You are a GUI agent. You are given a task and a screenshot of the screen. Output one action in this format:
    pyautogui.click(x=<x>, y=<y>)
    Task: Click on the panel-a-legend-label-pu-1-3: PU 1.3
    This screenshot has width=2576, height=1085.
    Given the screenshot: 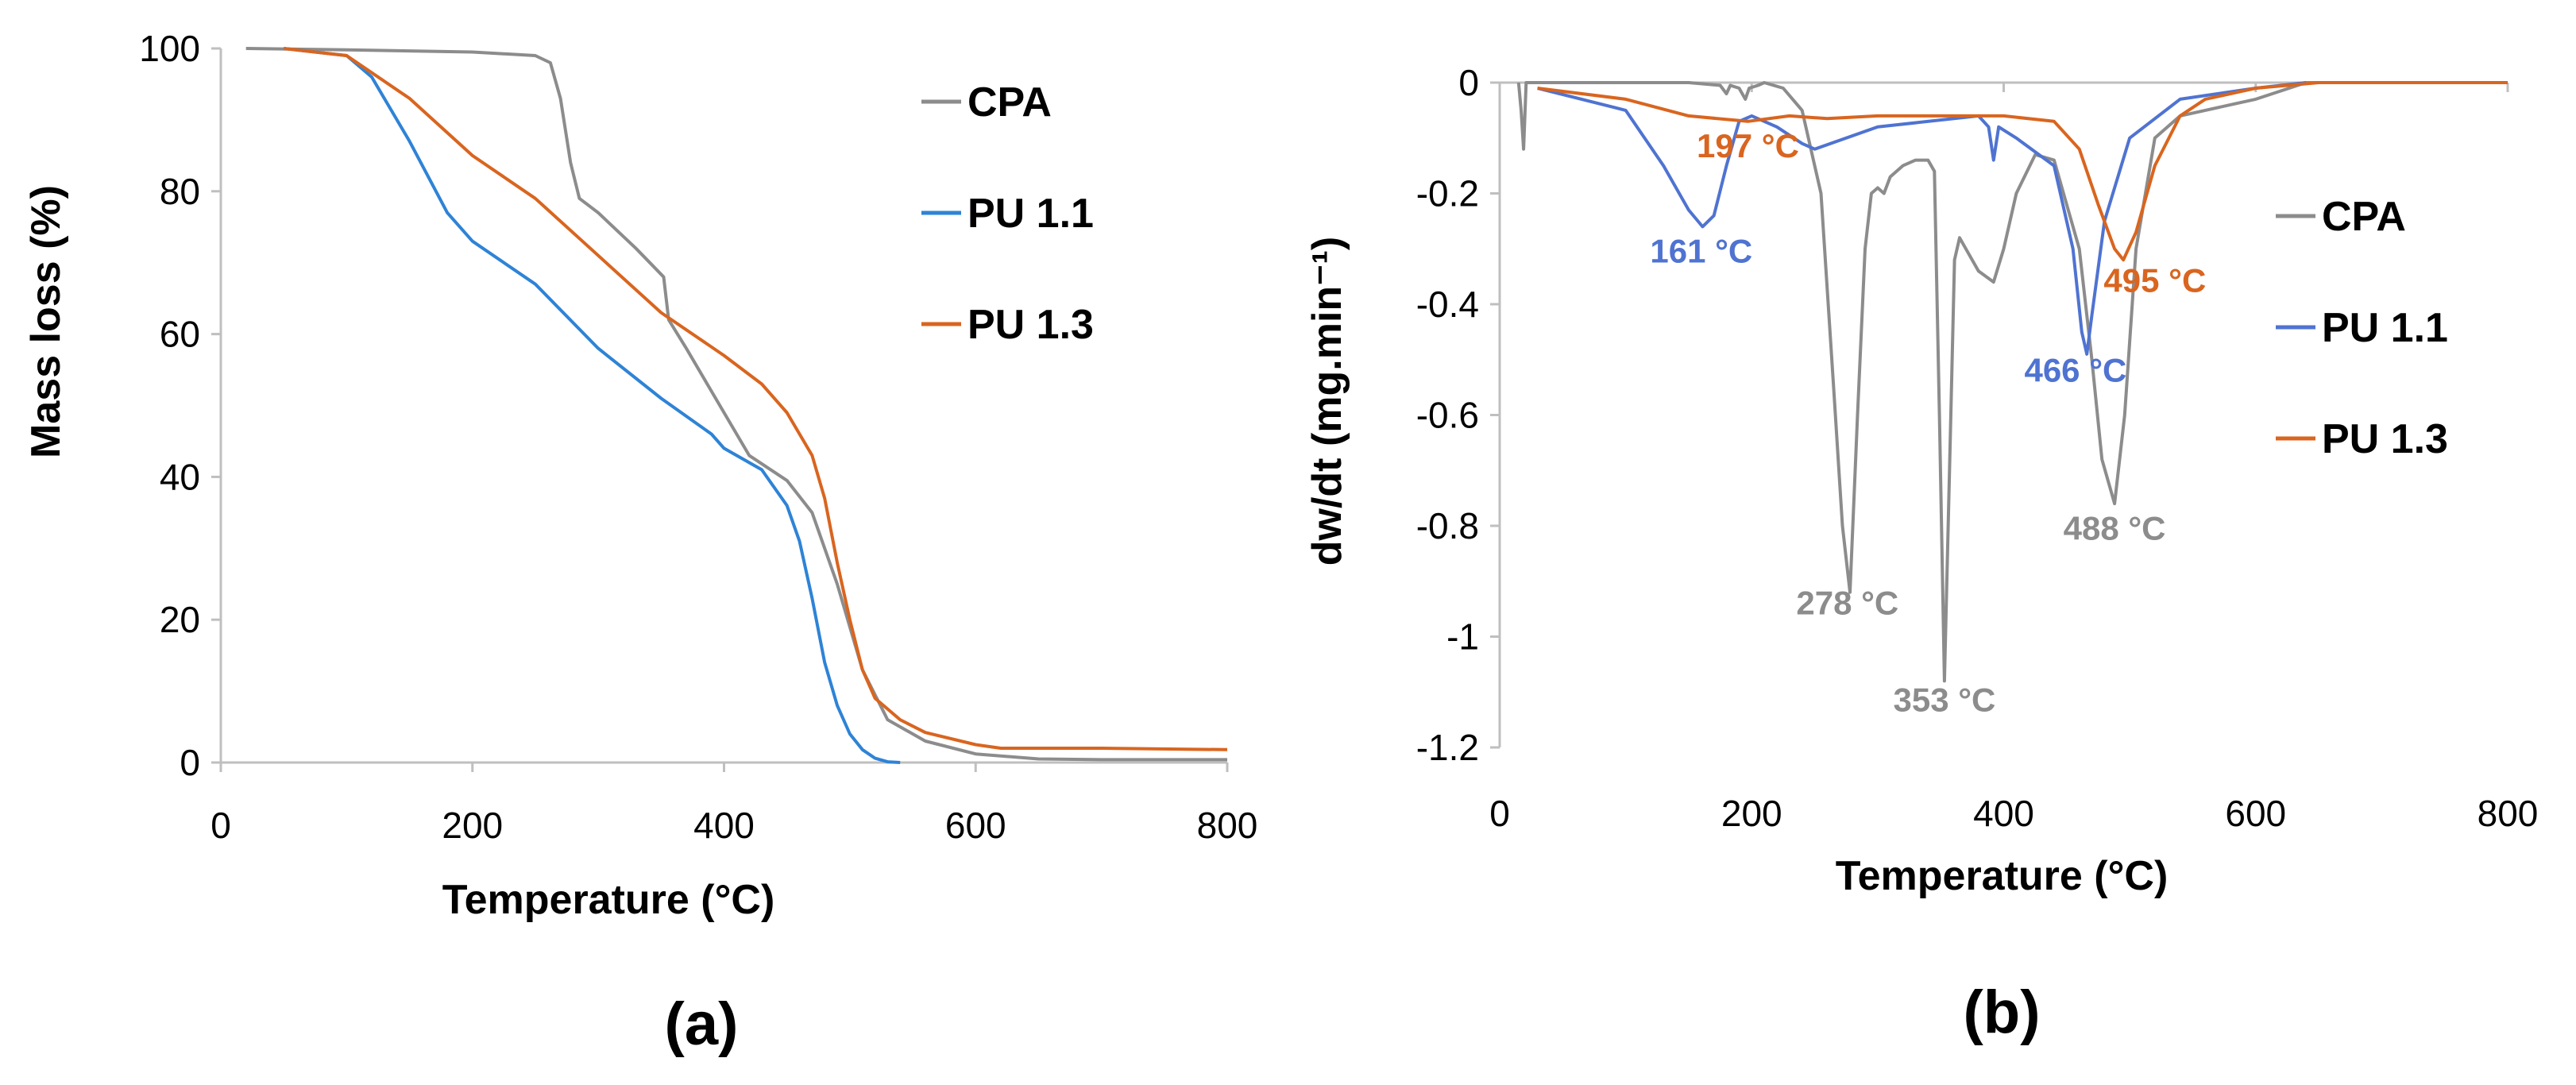 What is the action you would take?
    pyautogui.click(x=1030, y=325)
    